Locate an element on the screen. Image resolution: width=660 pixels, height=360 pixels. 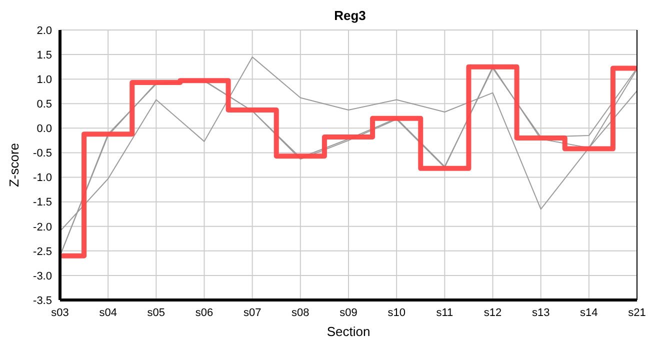
x-tick-label: s10 is located at coordinates (397, 312).